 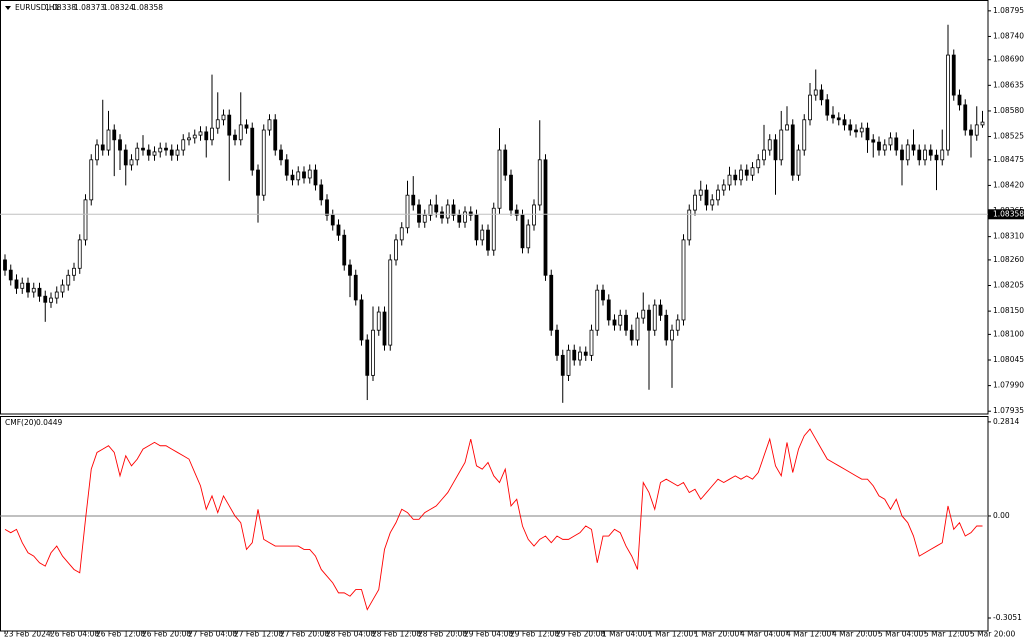 I want to click on x-tick-label: 4 Mar 20:00, so click(x=855, y=634).